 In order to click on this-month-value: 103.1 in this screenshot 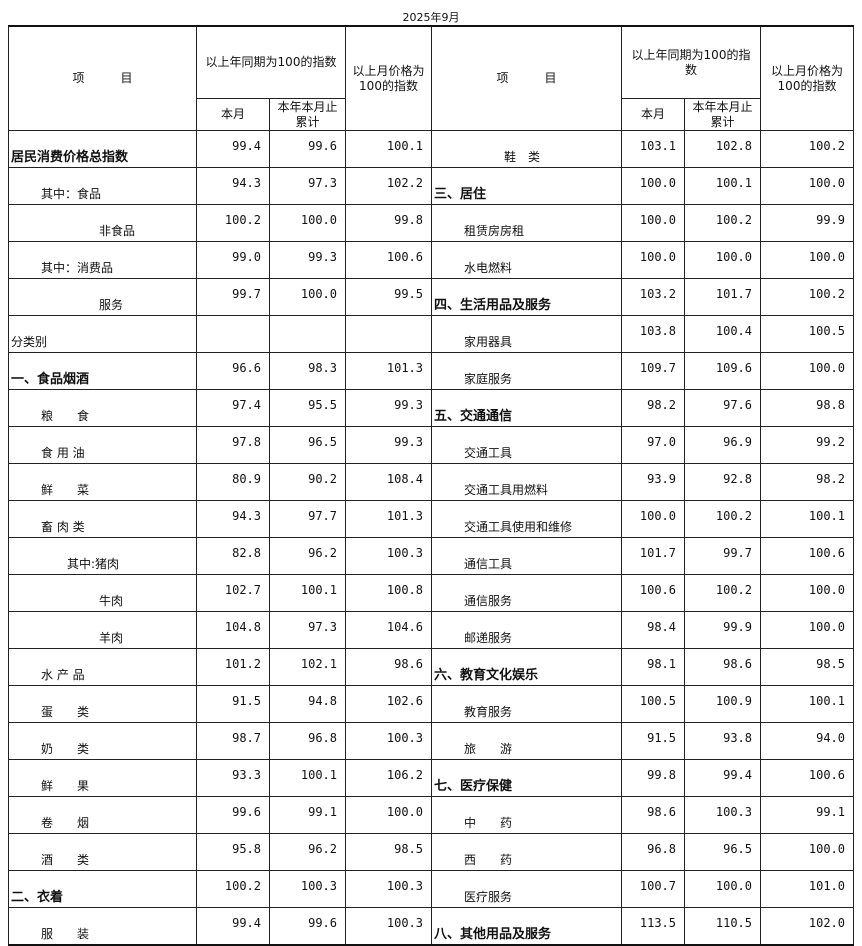, I will do `click(653, 149)`.